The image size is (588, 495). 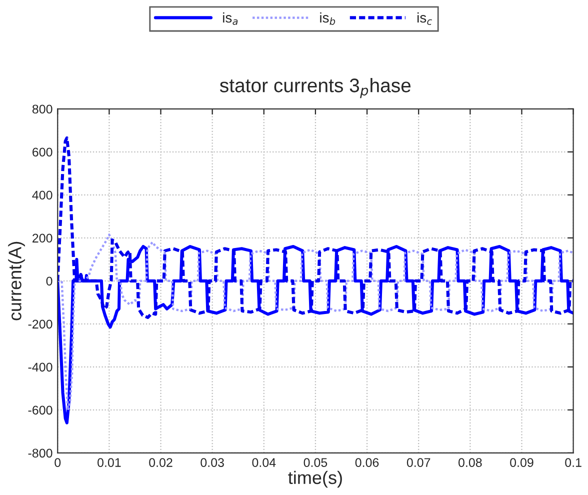 What do you see at coordinates (316, 462) in the screenshot?
I see `x-tick-label: 0.05` at bounding box center [316, 462].